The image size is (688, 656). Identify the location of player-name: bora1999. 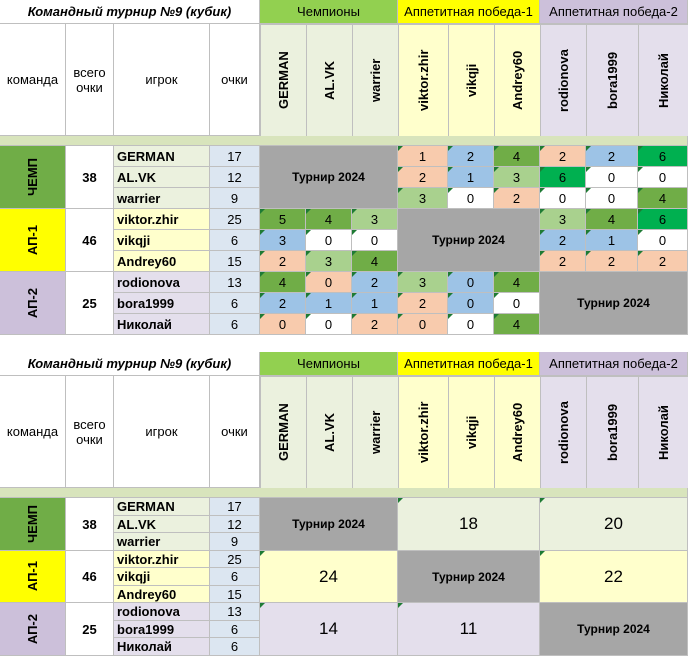
(162, 629).